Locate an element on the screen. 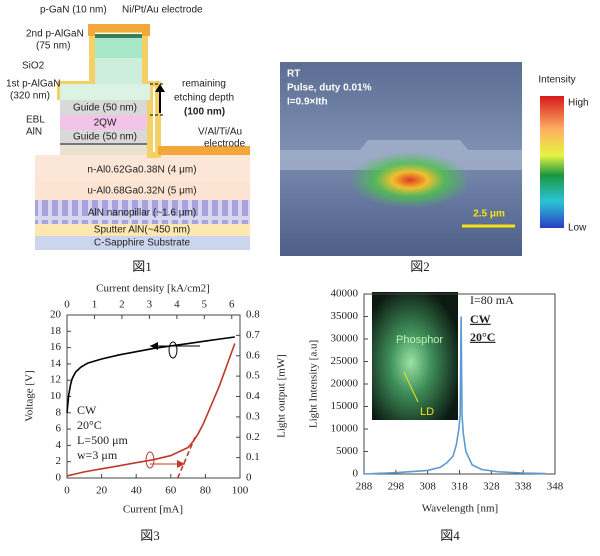 The height and width of the screenshot is (556, 600). y-tick-label: 35000 is located at coordinates (345, 316).